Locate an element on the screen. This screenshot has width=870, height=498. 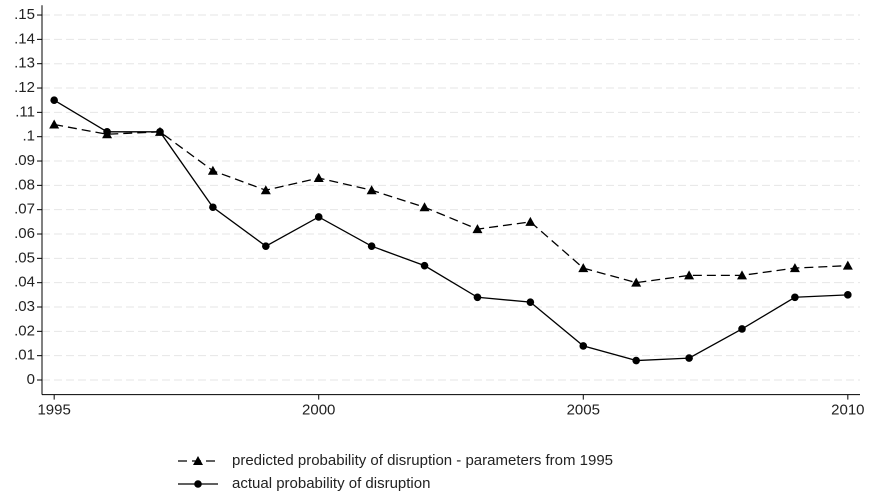
y-tick-label: .04 is located at coordinates (24, 282).